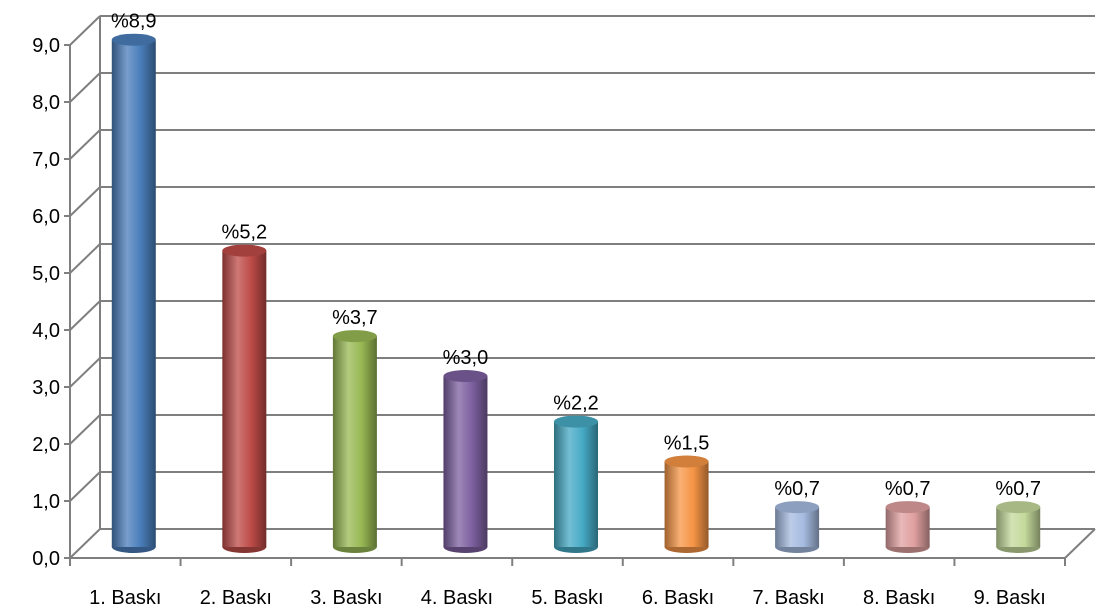 The width and height of the screenshot is (1097, 611). What do you see at coordinates (245, 233) in the screenshot?
I see `data-label: %5,2` at bounding box center [245, 233].